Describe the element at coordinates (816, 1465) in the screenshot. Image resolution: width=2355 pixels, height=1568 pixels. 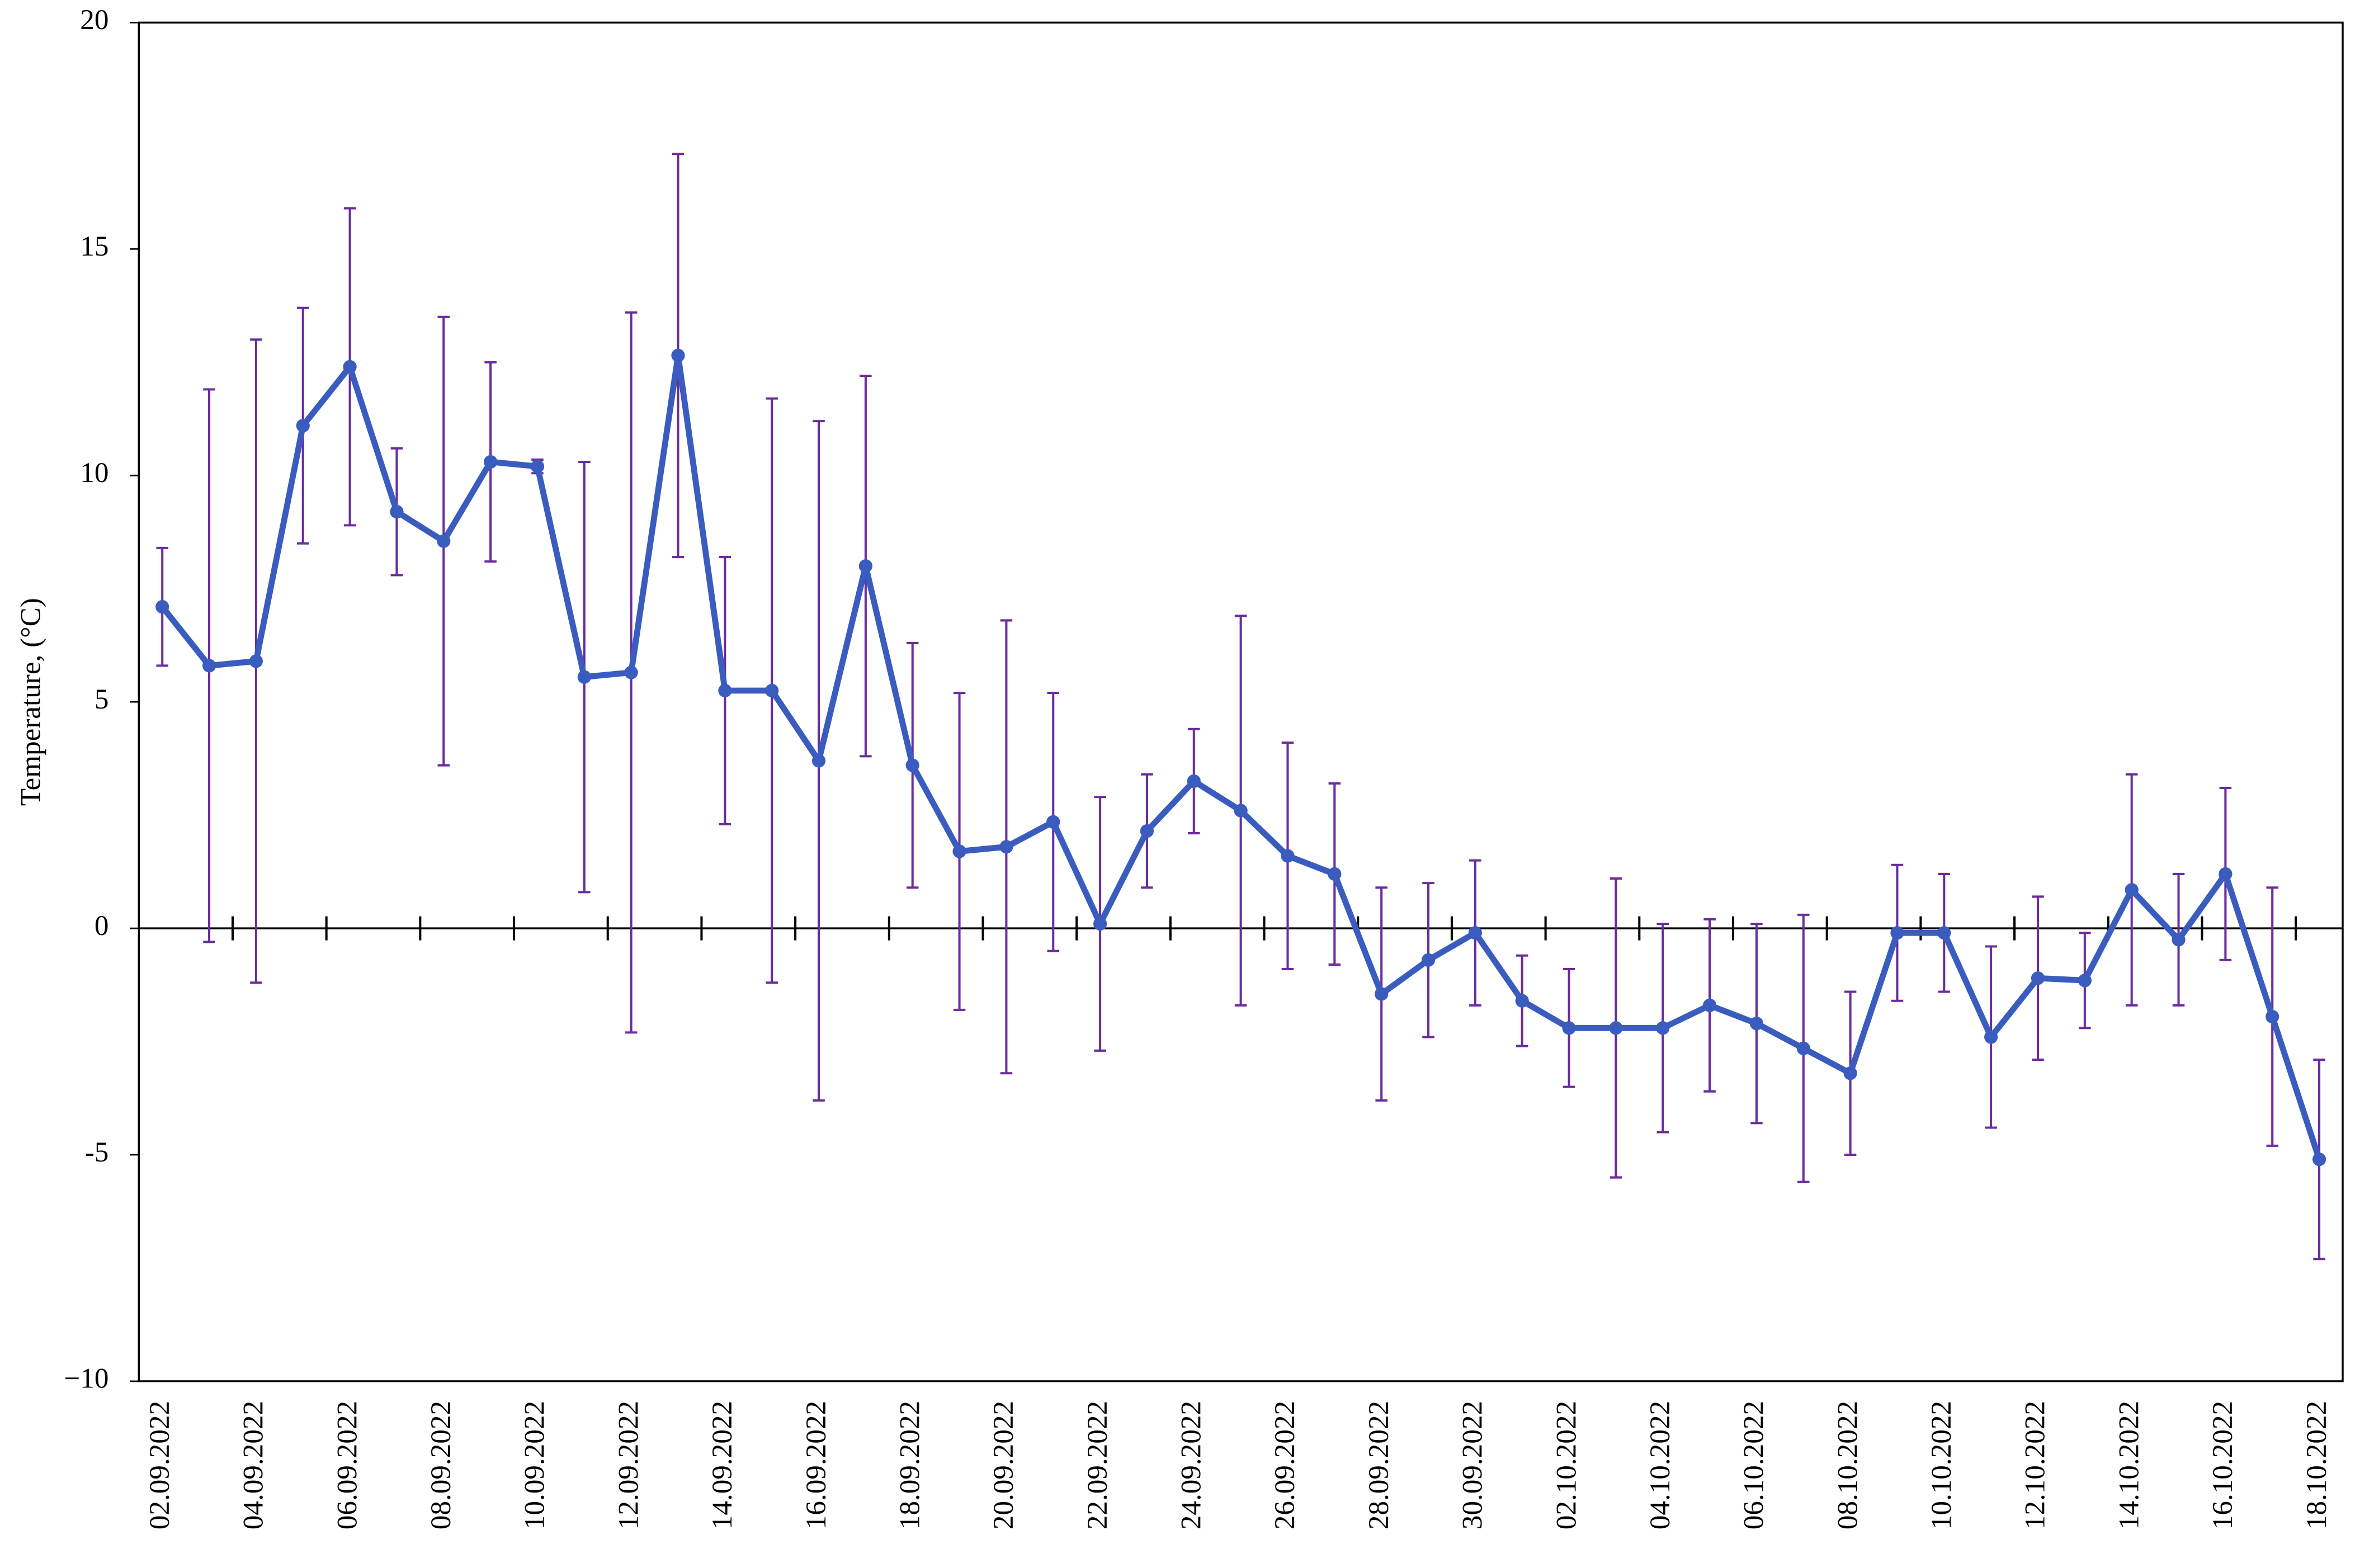
I see `x-tick-label: 16.09.2022` at that location.